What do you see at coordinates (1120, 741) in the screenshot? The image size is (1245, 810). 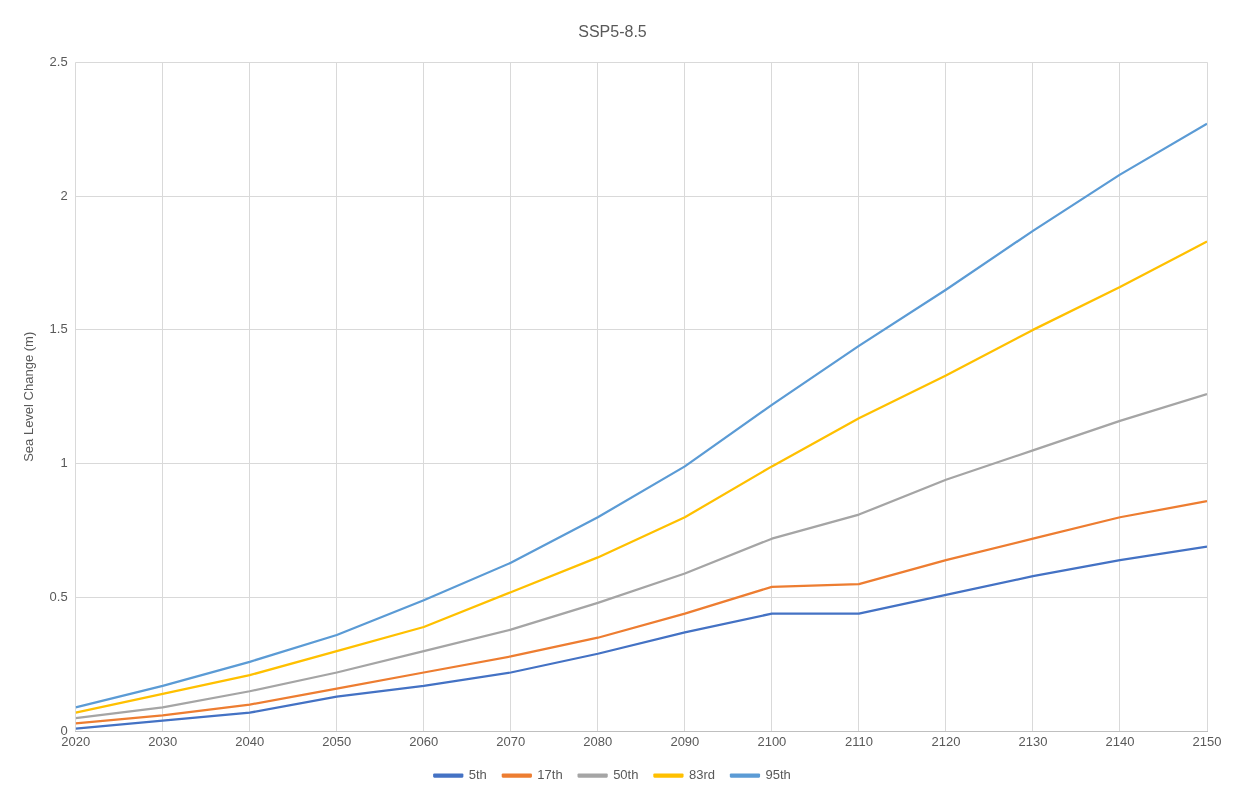 I see `x-tick-label: 2140` at bounding box center [1120, 741].